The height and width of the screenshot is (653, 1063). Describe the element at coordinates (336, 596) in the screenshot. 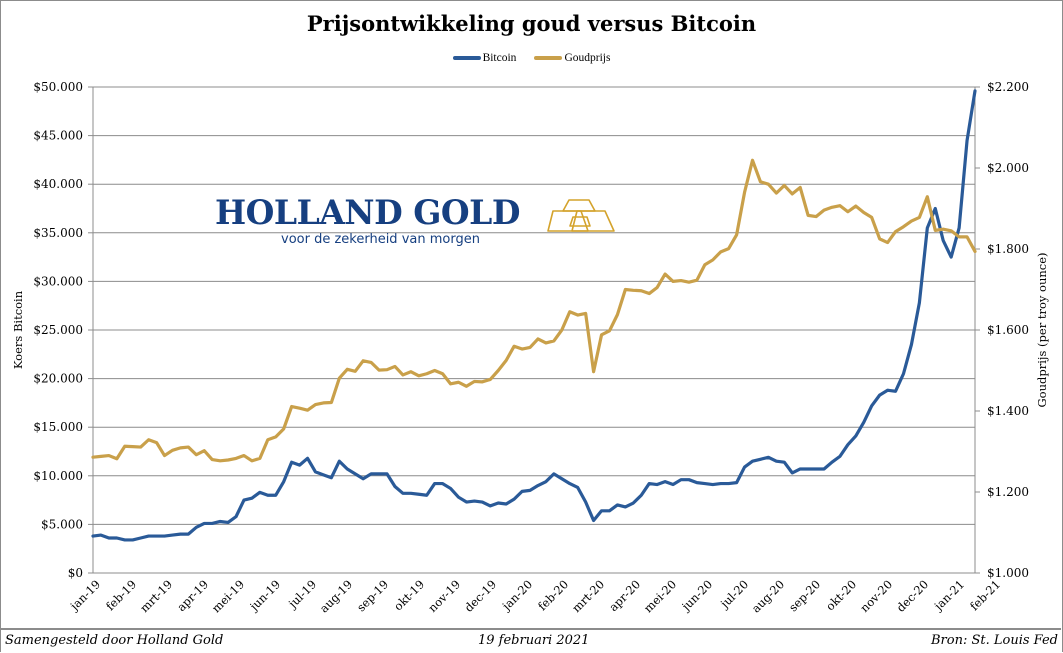

I see `x-tick-label: aug-19` at that location.